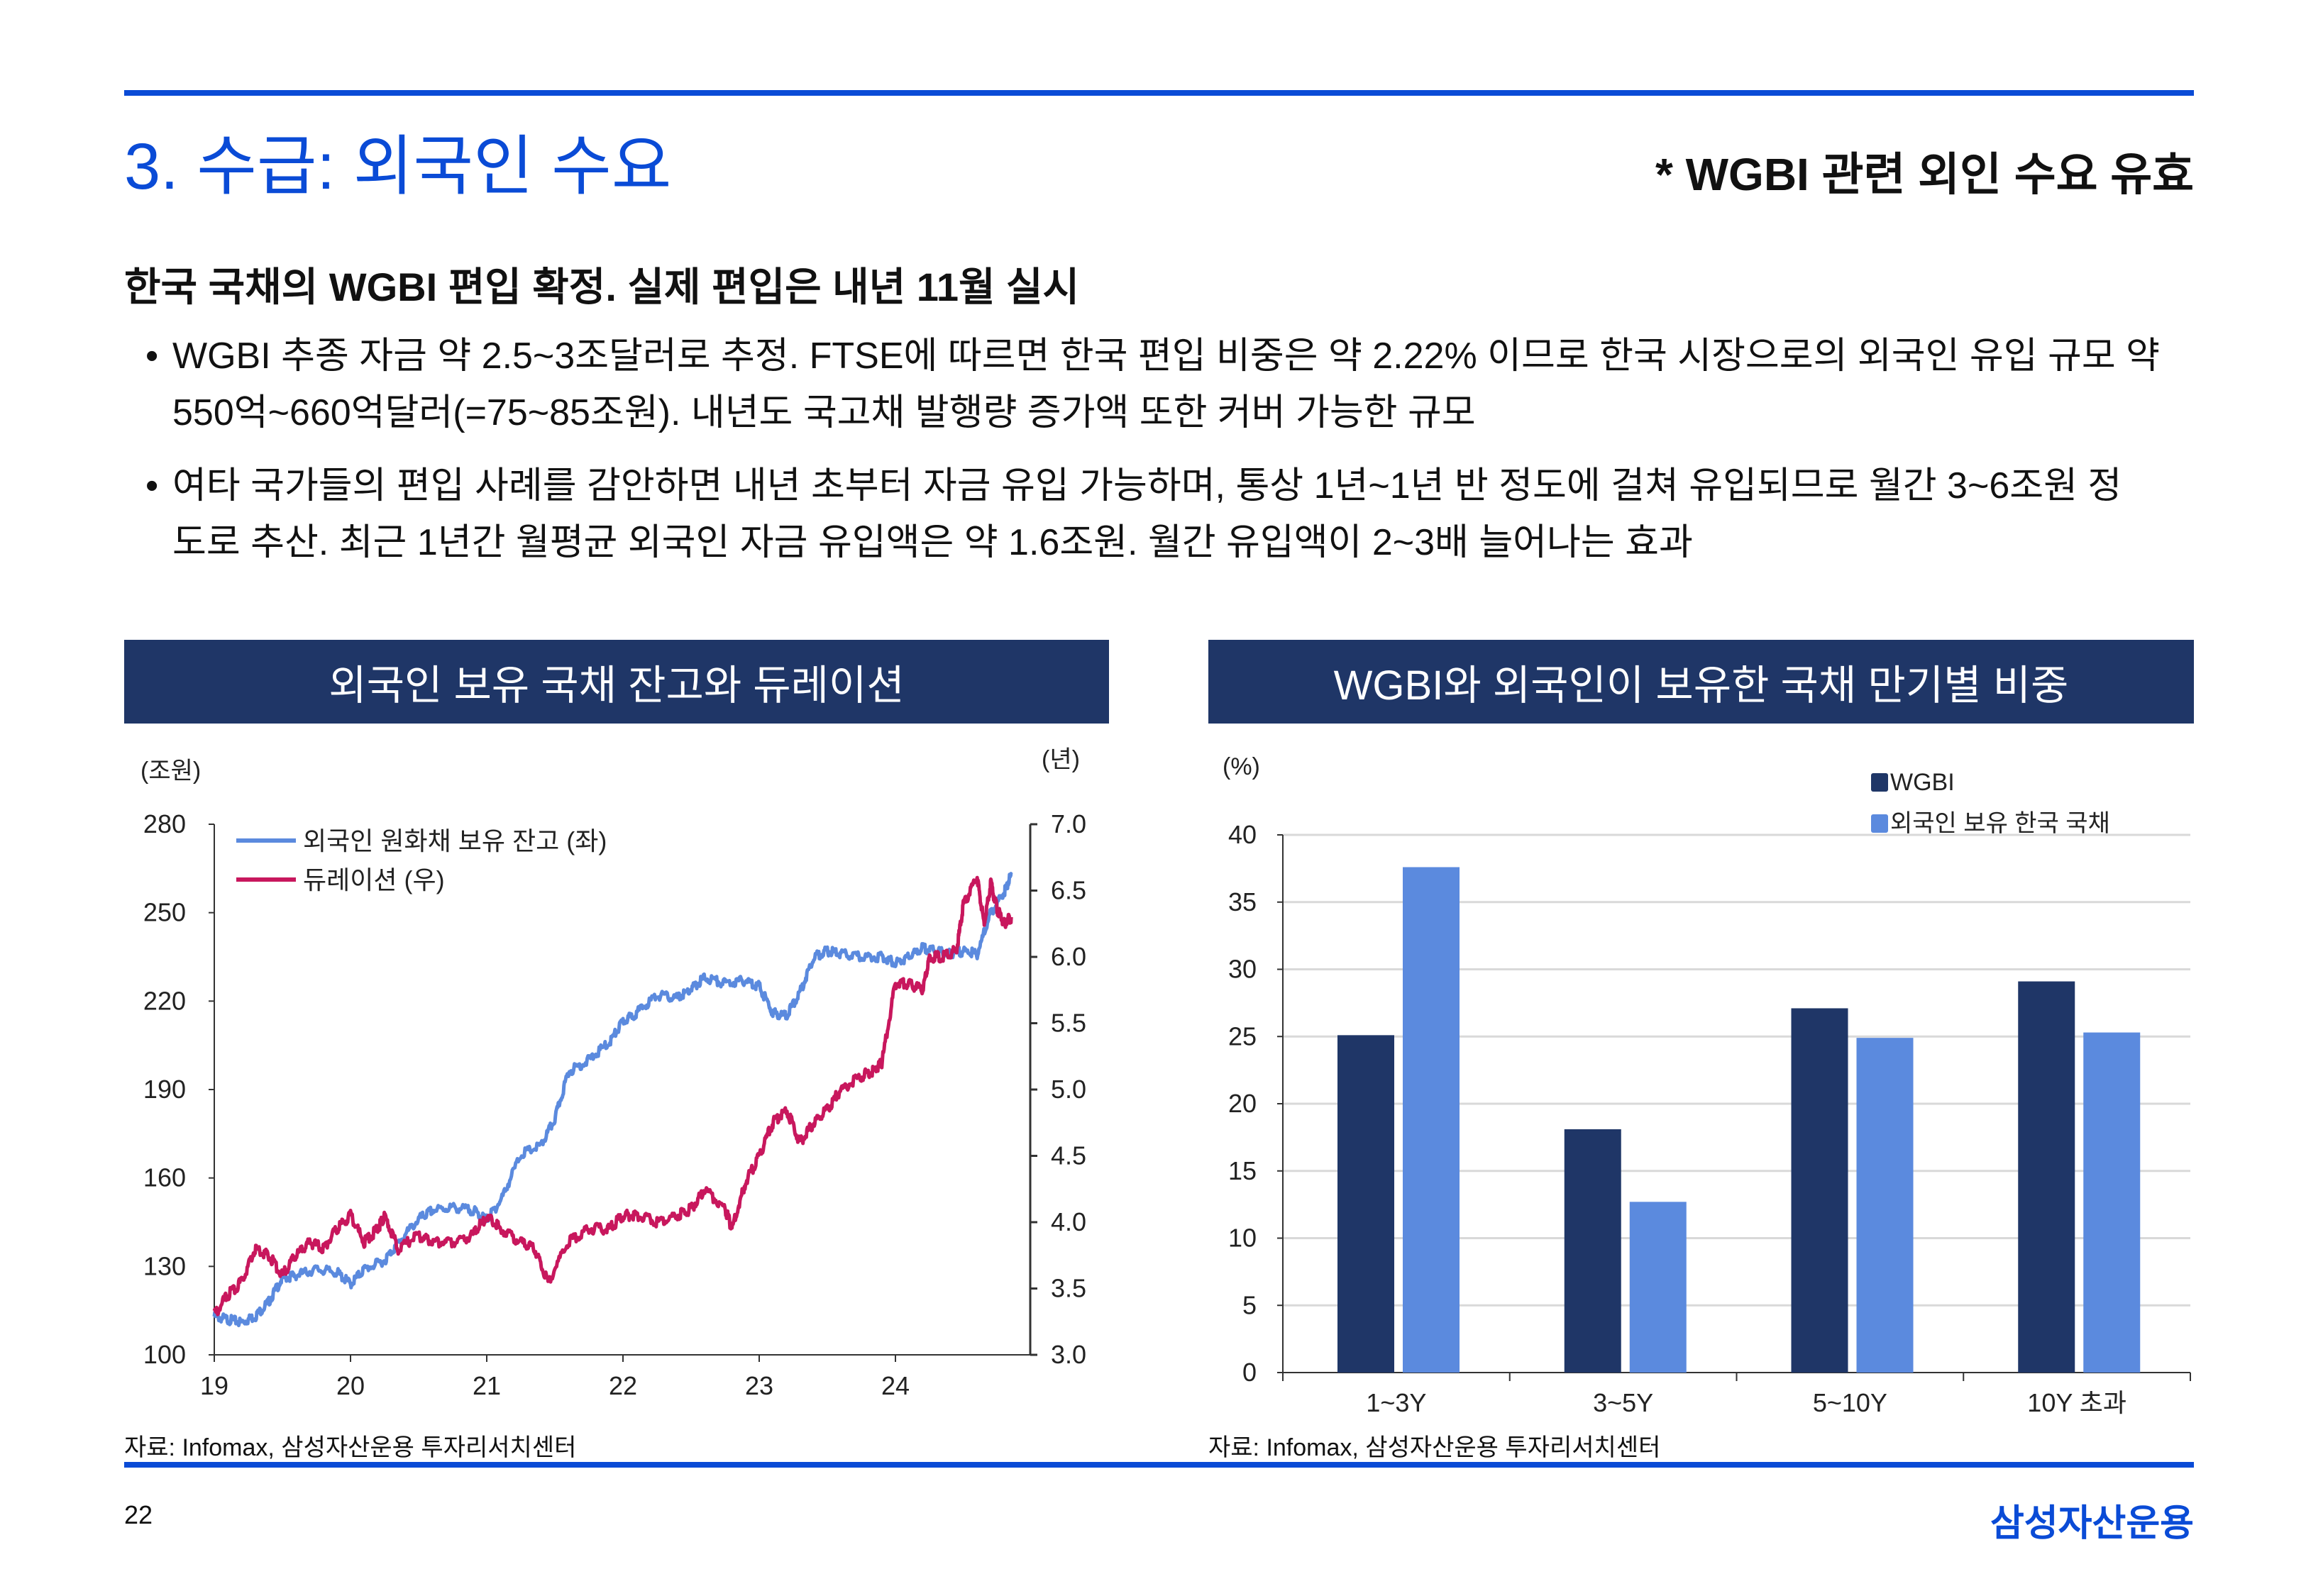 The image size is (2306, 1596). Describe the element at coordinates (374, 879) in the screenshot. I see `legend-label: 듀레이션 (우)` at that location.